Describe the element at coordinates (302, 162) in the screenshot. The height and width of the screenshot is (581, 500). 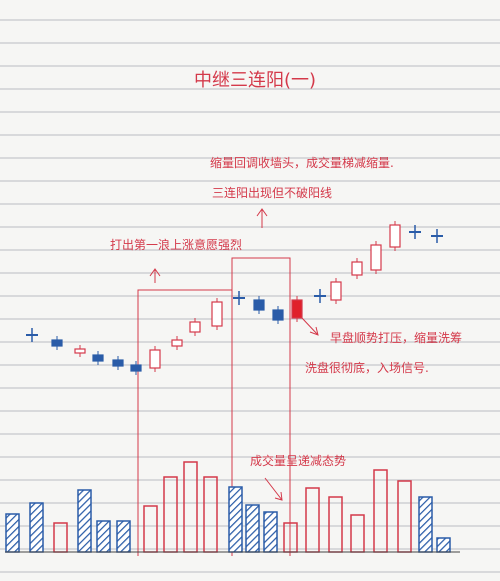
I see `annotation: 缩量回调收墙头，成交量梯减缩量.` at that location.